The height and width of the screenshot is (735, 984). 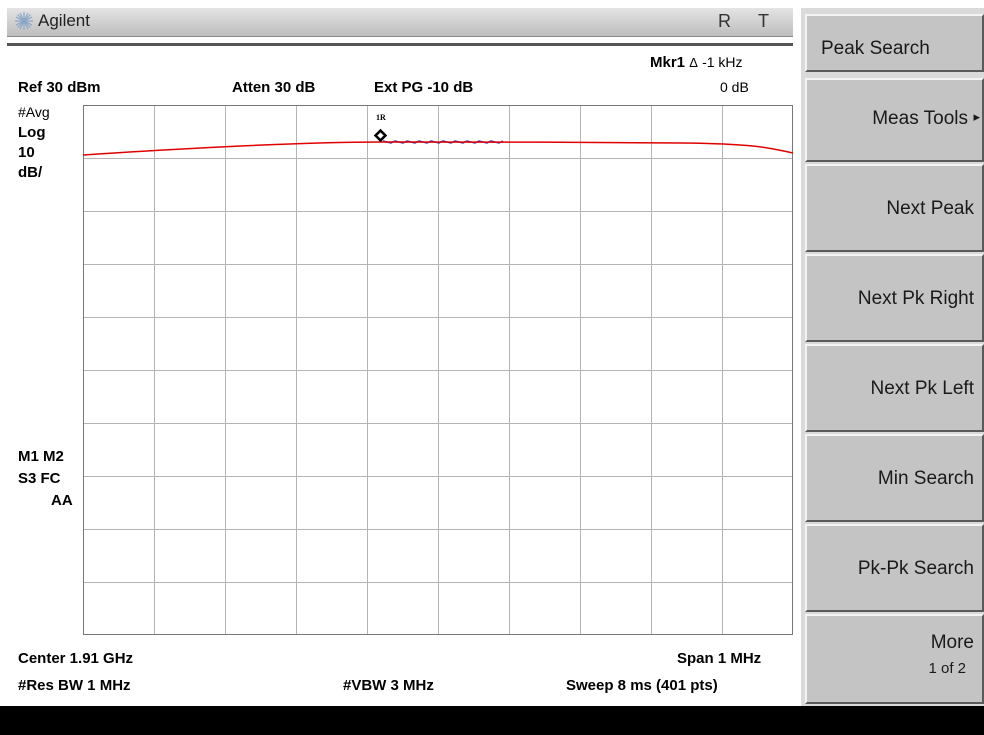 I want to click on pk-pk-search-label: Pk-Pk Search, so click(x=915, y=568).